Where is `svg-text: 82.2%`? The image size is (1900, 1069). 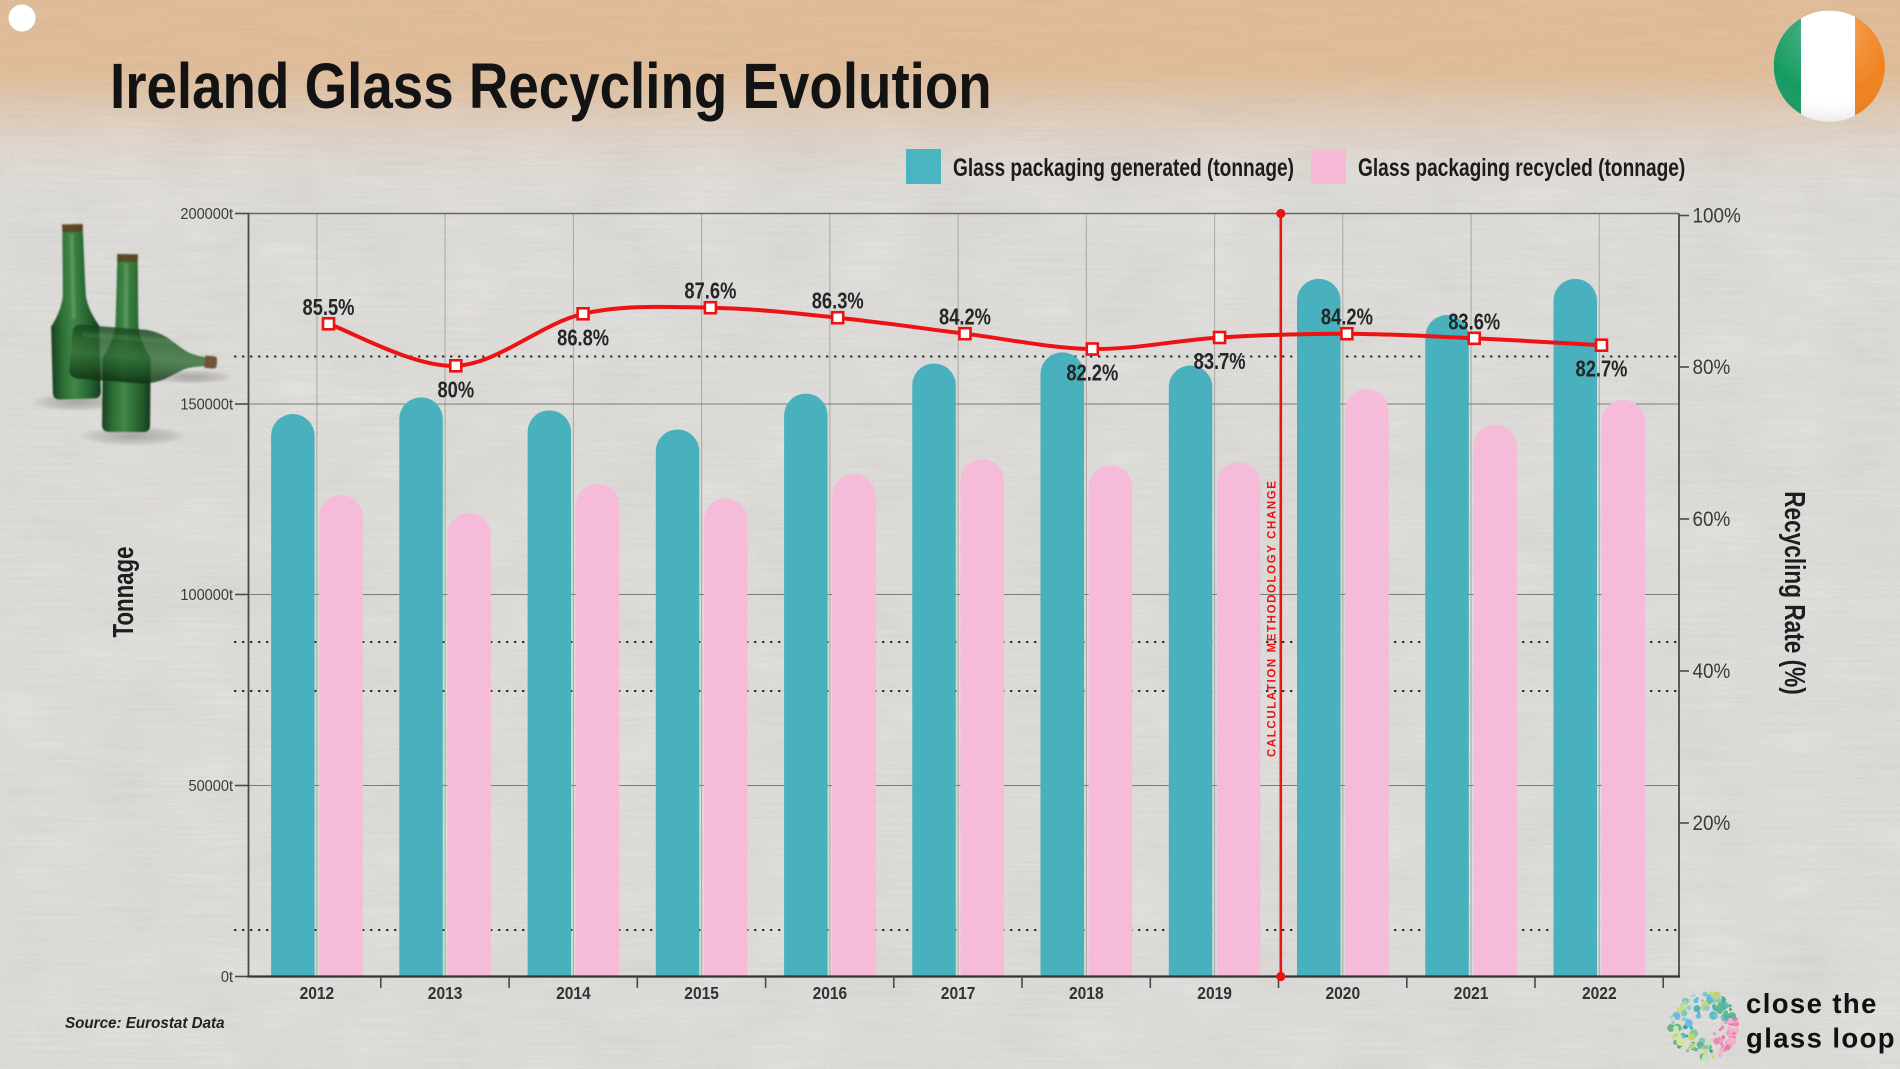
svg-text: 82.2% is located at coordinates (1092, 373).